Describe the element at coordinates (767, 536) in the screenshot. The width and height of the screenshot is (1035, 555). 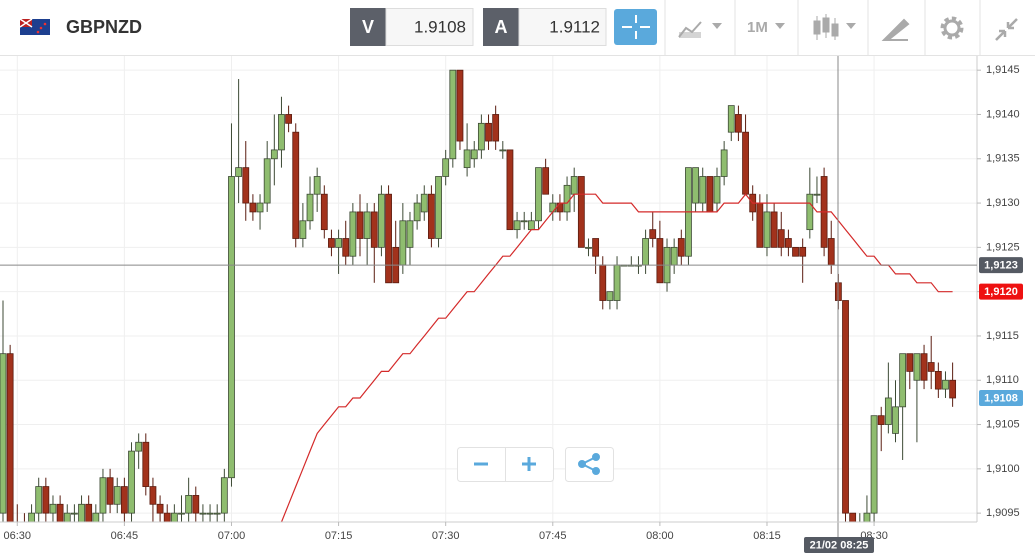
I see `x-tick-label: 08:15` at that location.